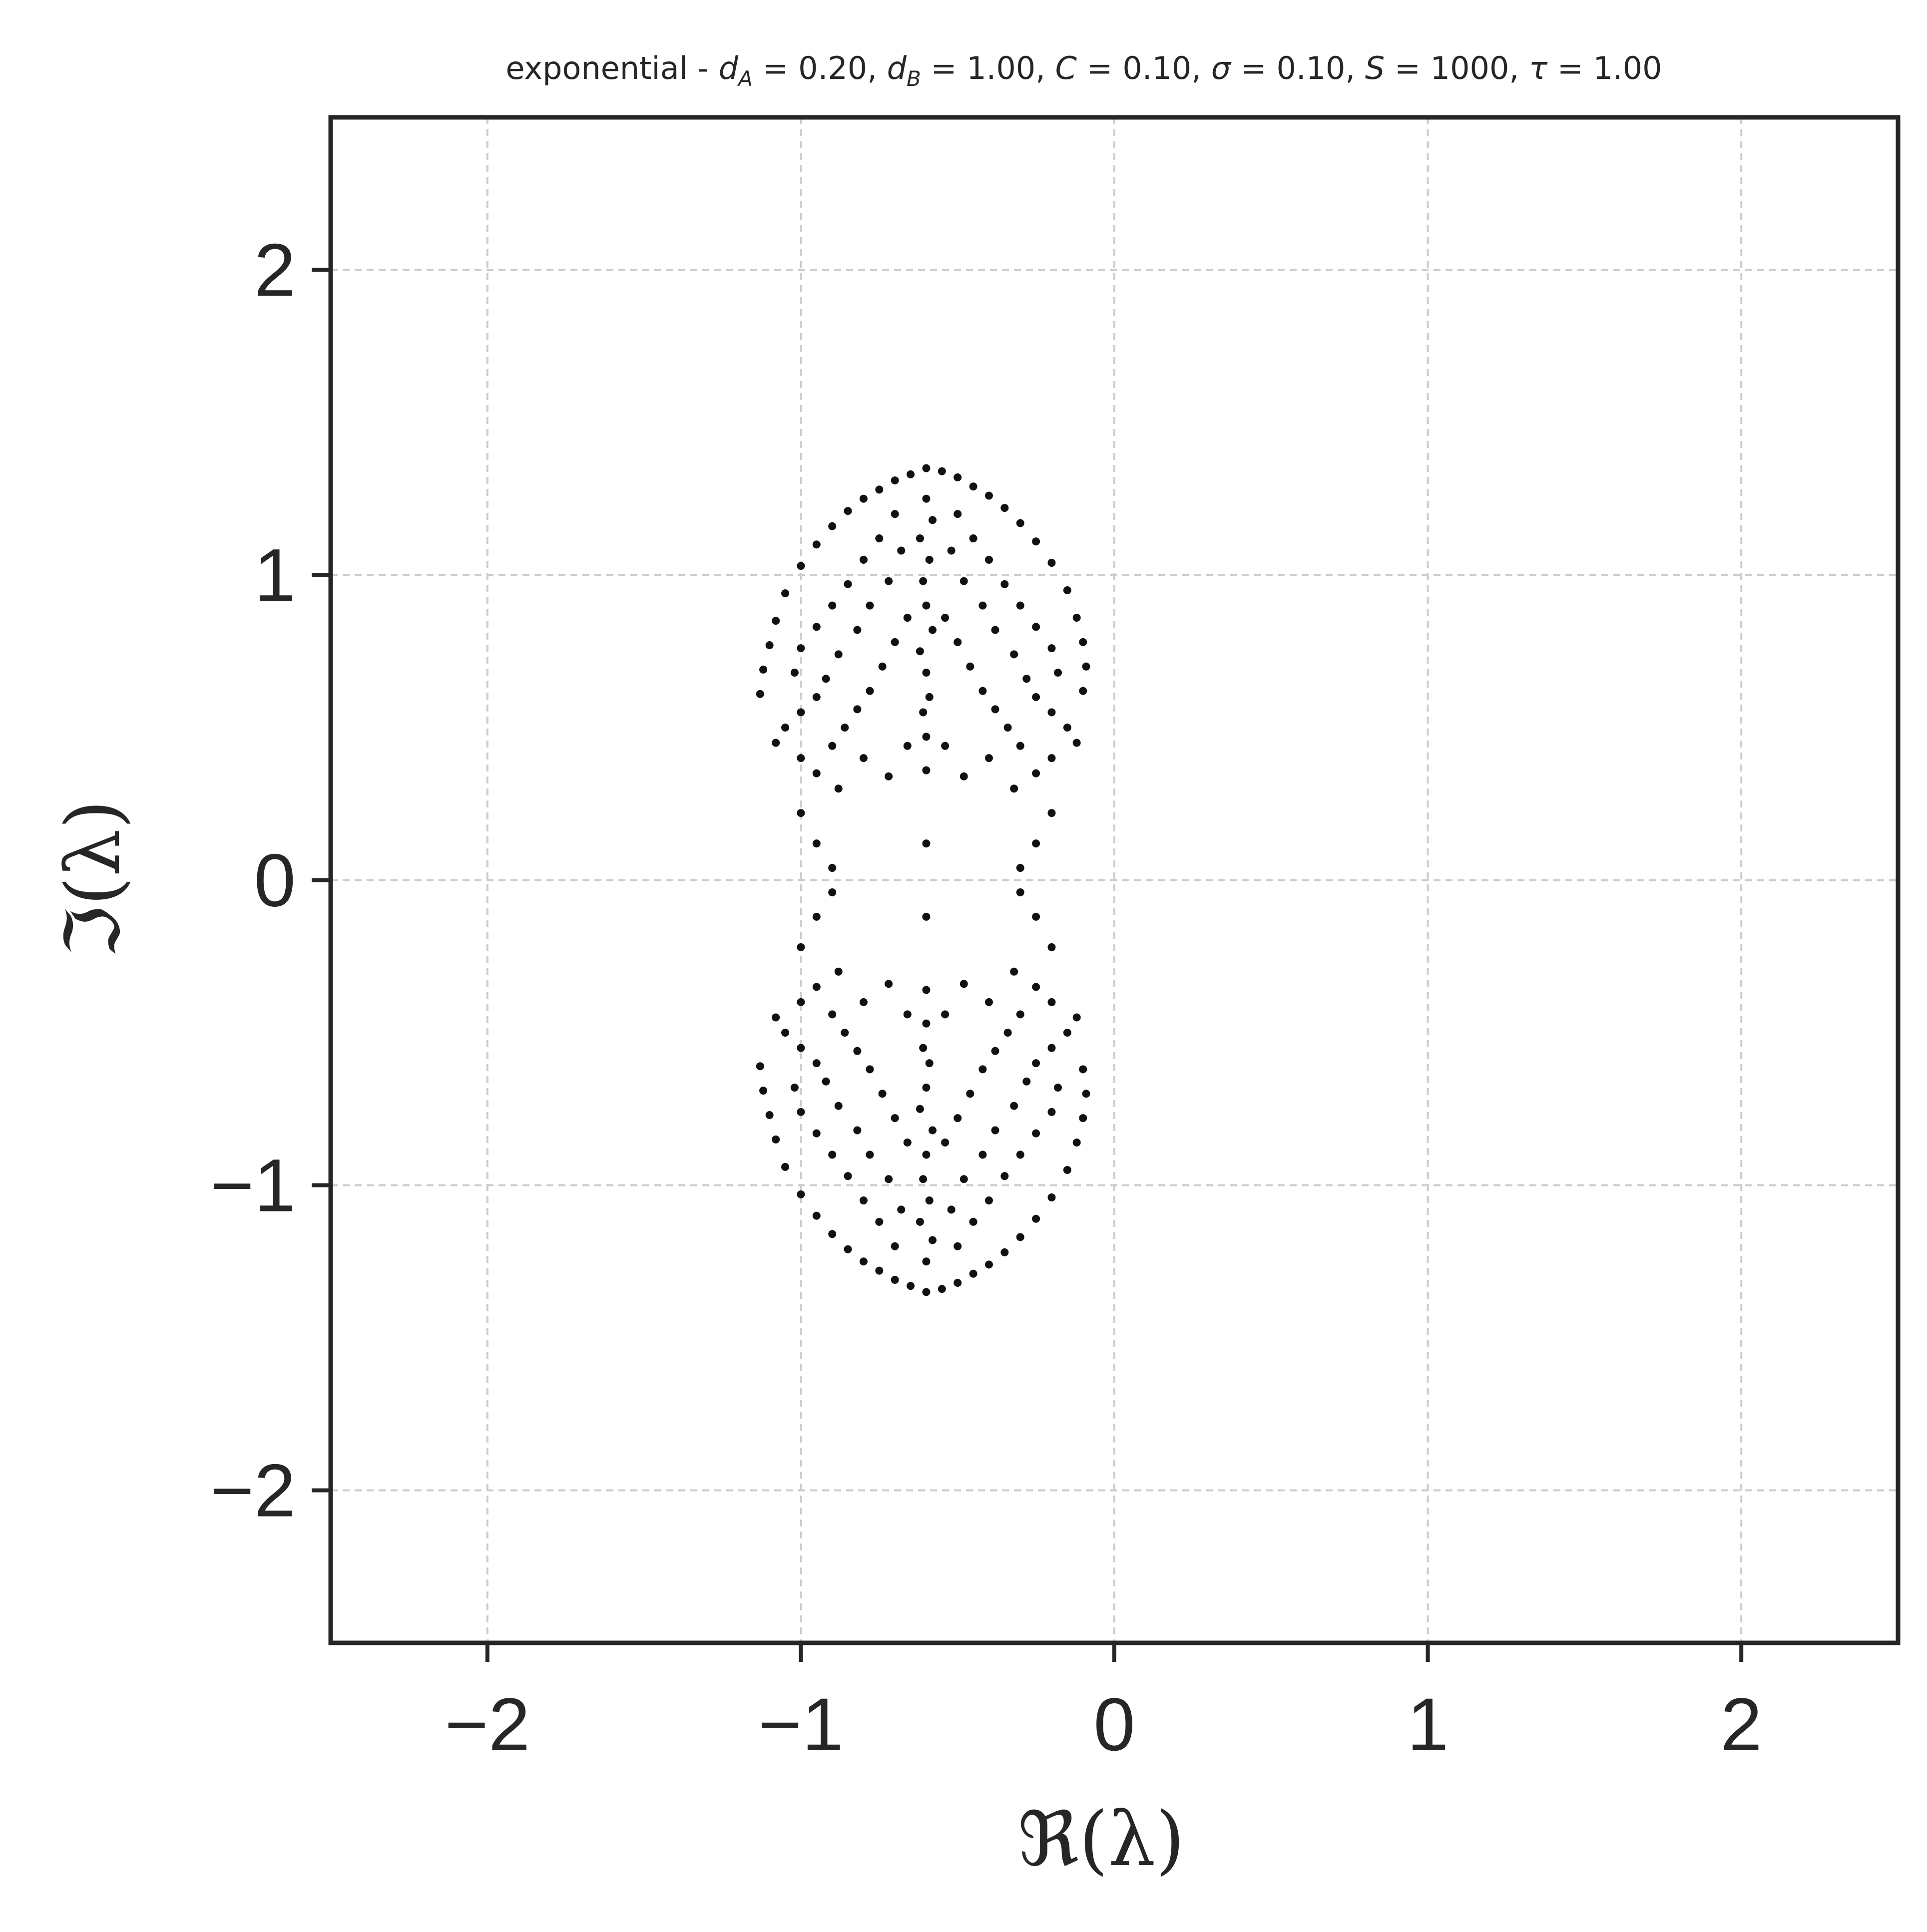  What do you see at coordinates (801, 1724) in the screenshot?
I see `x-tick-label: −1` at bounding box center [801, 1724].